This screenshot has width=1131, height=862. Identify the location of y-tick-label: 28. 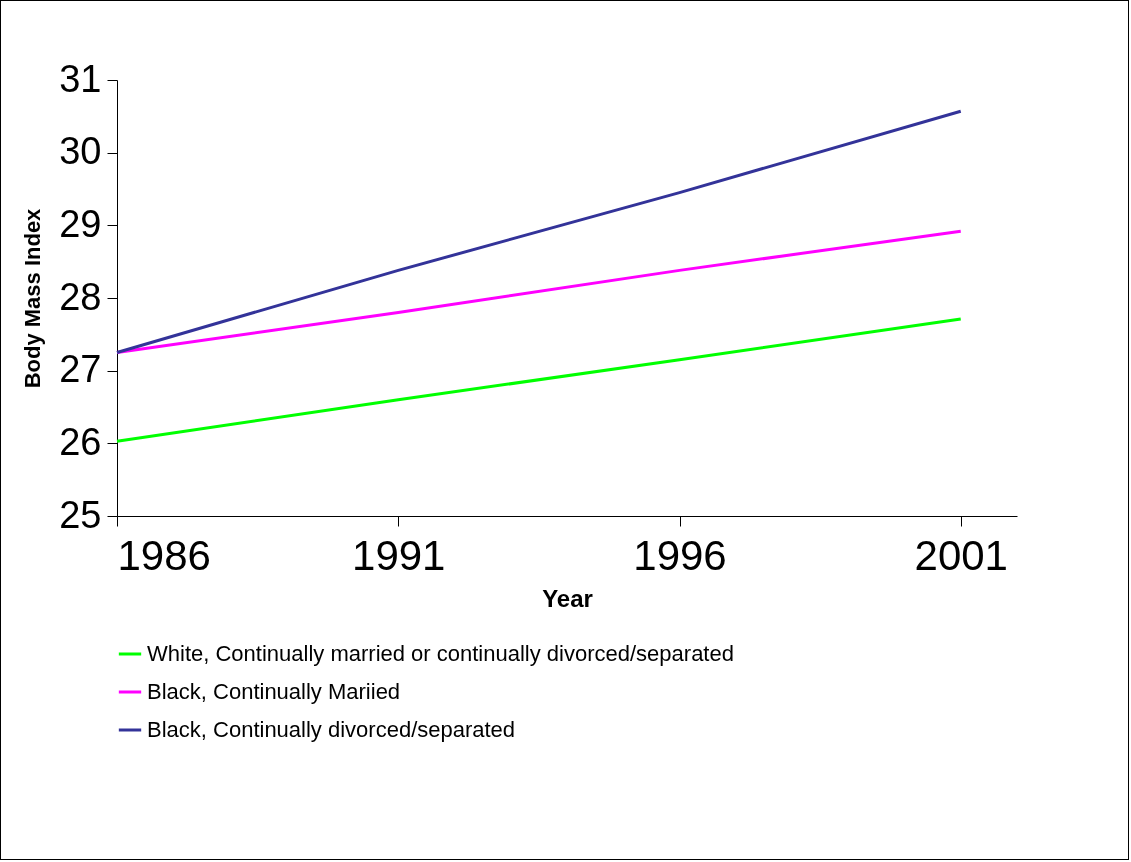
(80, 296).